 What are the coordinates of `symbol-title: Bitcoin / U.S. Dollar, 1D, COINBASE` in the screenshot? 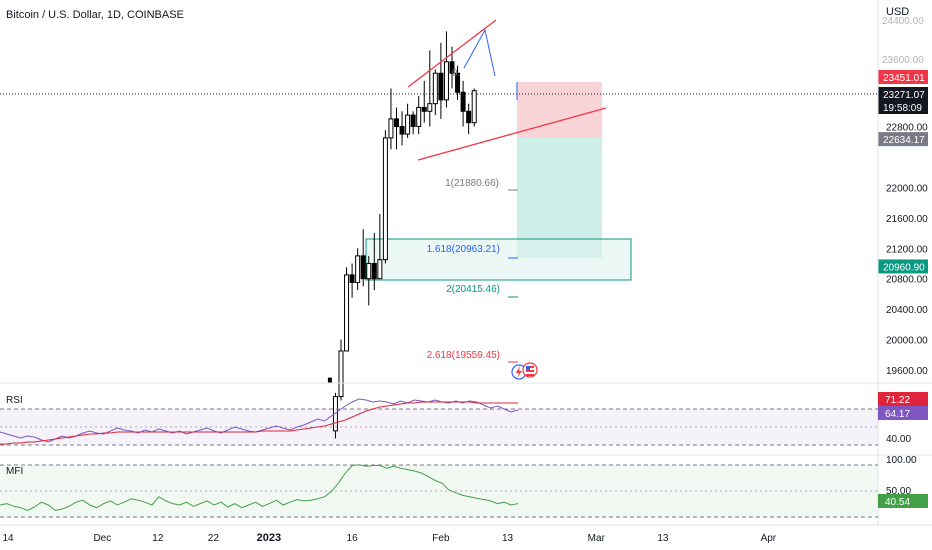 It's located at (95, 15).